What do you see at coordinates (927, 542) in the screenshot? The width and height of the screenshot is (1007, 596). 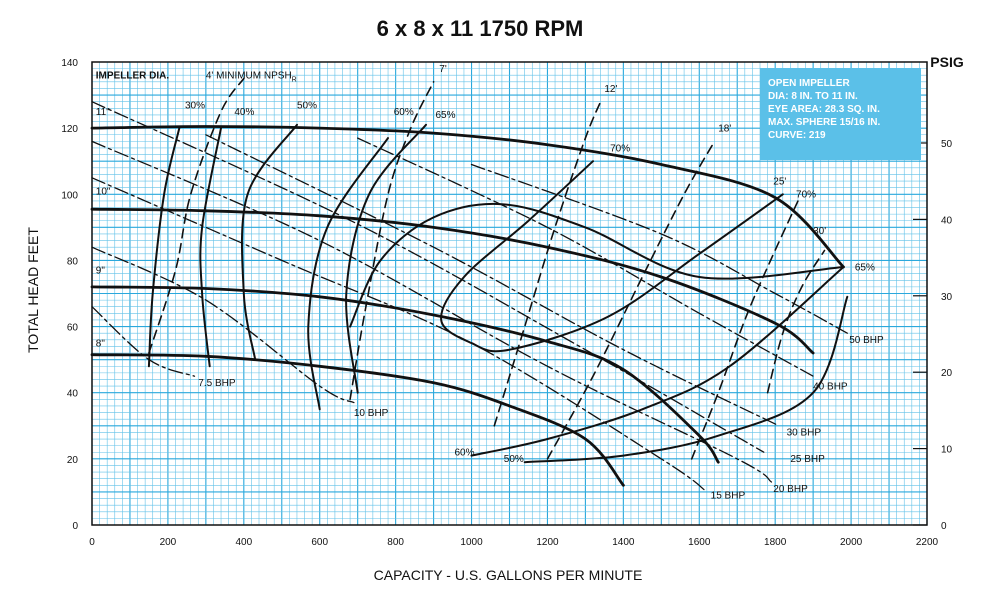 I see `x-tick-label: 2200` at bounding box center [927, 542].